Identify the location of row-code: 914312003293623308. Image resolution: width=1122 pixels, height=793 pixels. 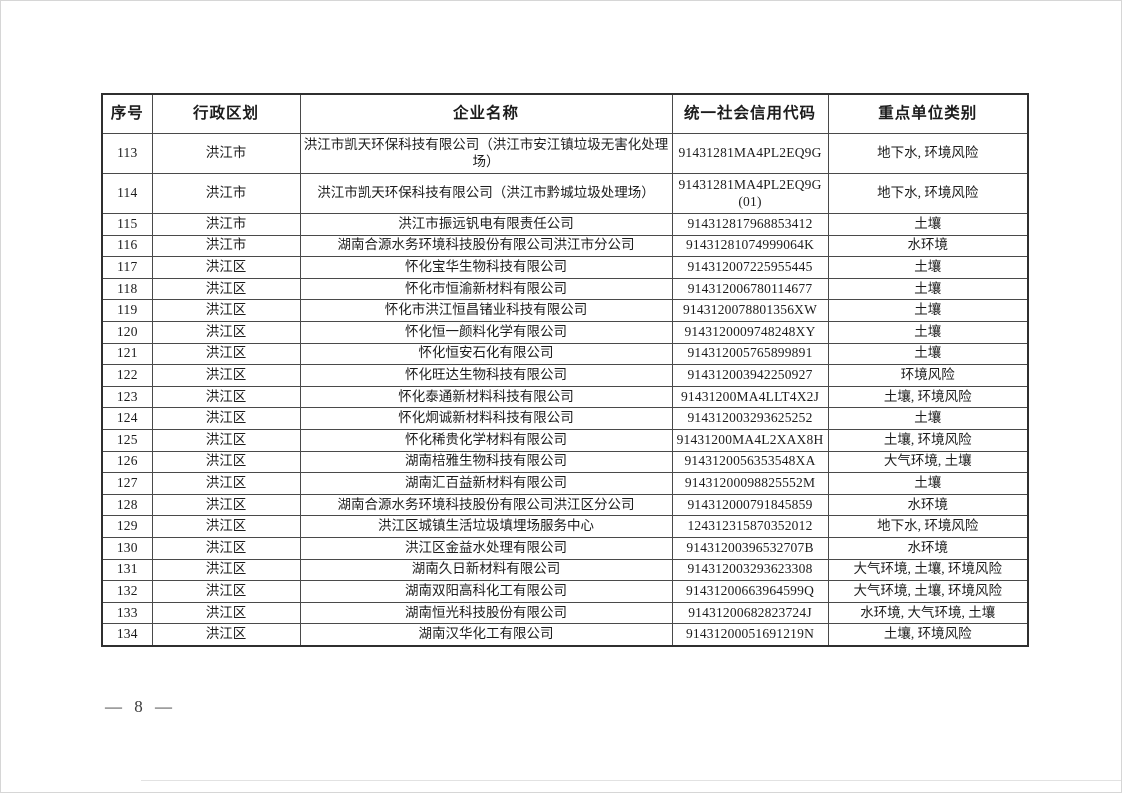
(750, 570).